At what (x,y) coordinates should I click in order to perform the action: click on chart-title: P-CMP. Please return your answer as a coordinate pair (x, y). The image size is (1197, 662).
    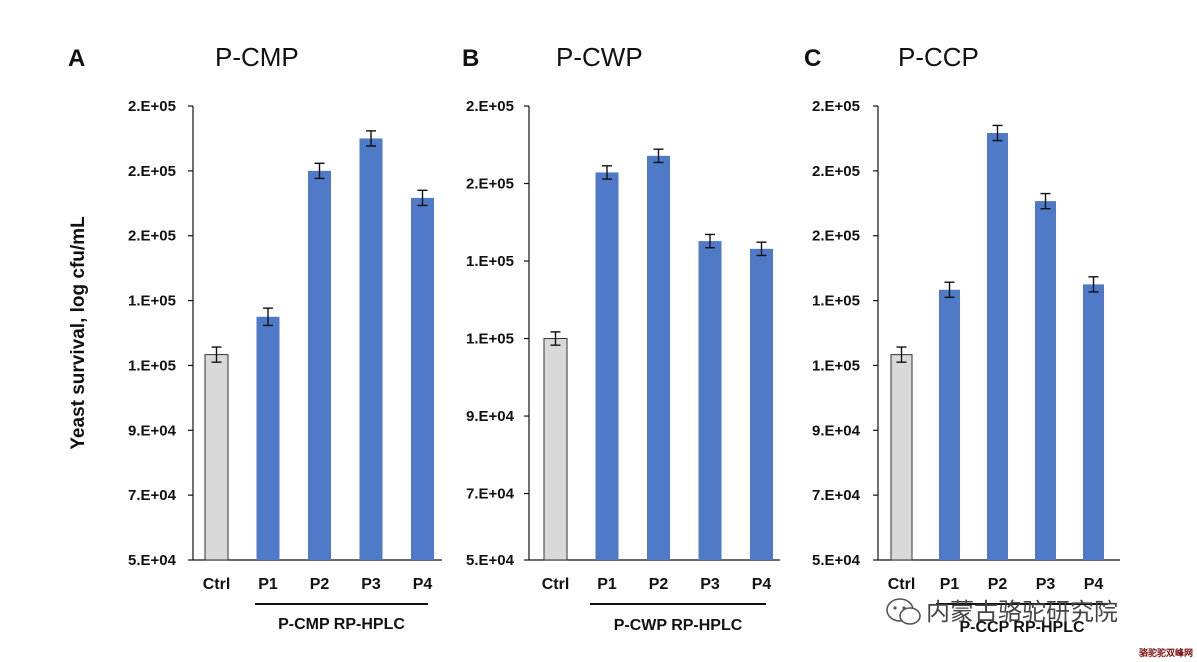
    Looking at the image, I should click on (257, 57).